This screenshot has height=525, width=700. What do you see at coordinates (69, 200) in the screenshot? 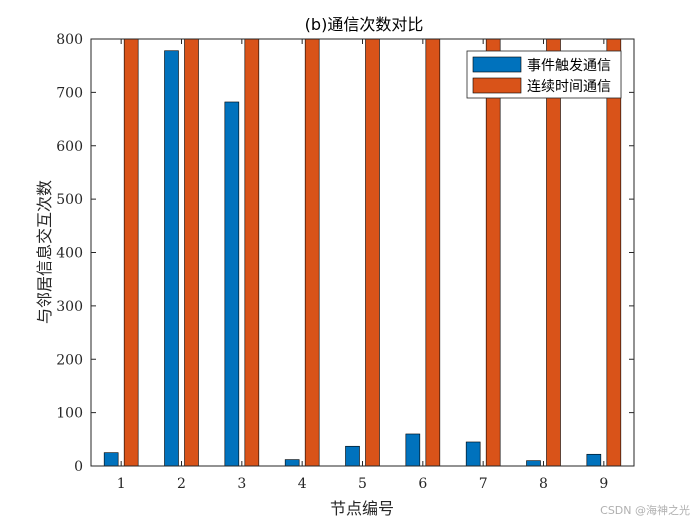
I see `y-tick-label: 500` at bounding box center [69, 200].